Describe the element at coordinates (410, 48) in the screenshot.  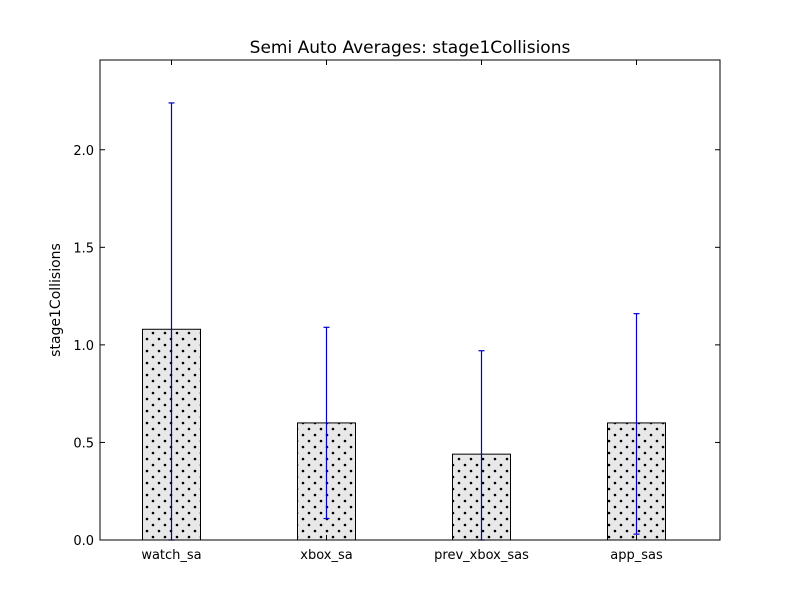
I see `chart-title: Semi Auto Averages: stage1Collisions` at that location.